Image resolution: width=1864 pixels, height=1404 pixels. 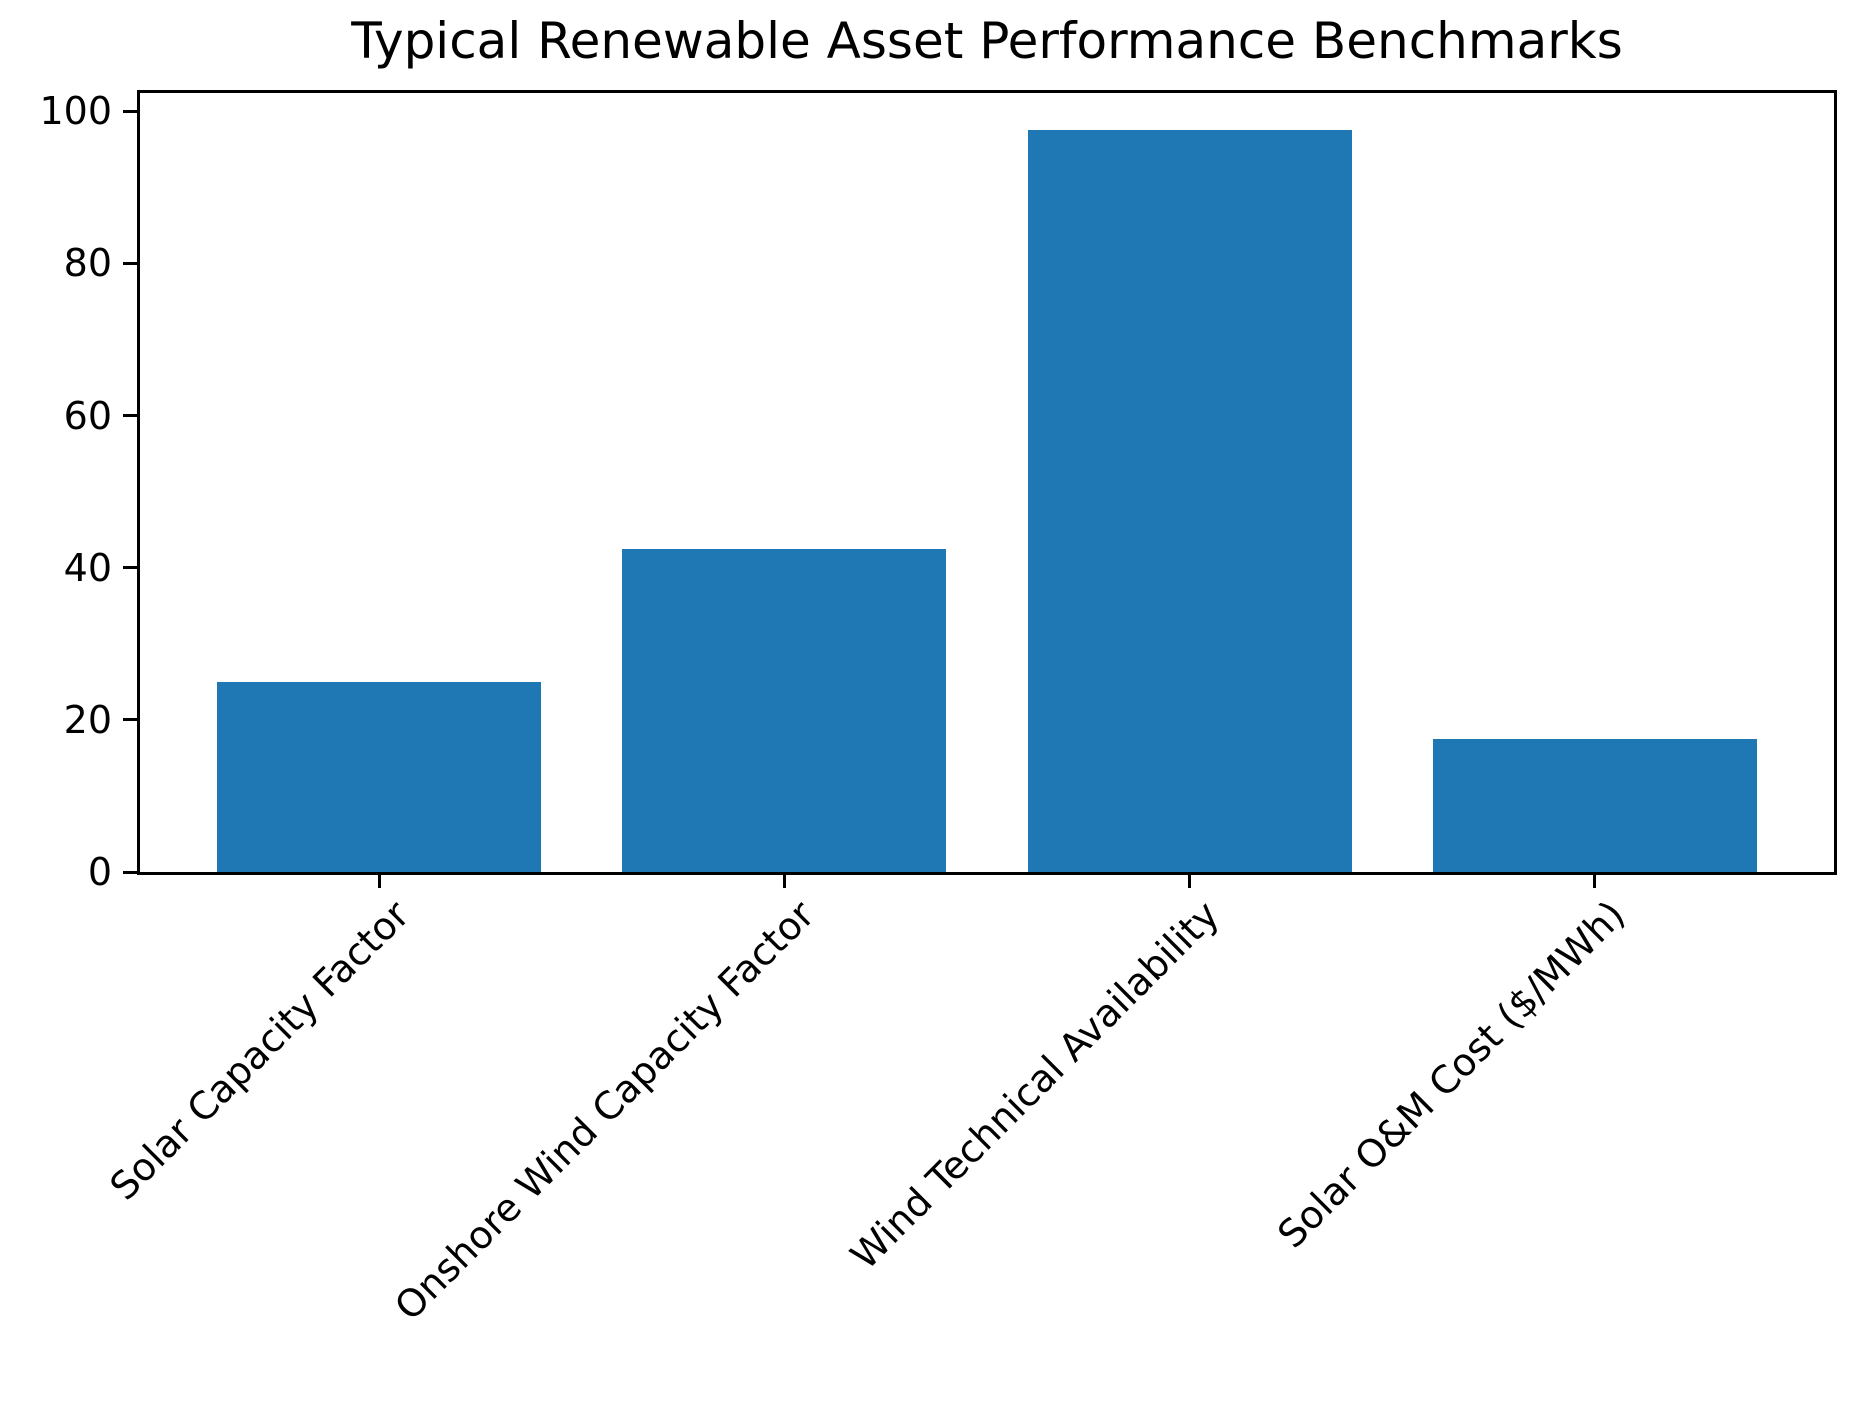 What do you see at coordinates (1189, 501) in the screenshot?
I see `bar-wind-technical-availability` at bounding box center [1189, 501].